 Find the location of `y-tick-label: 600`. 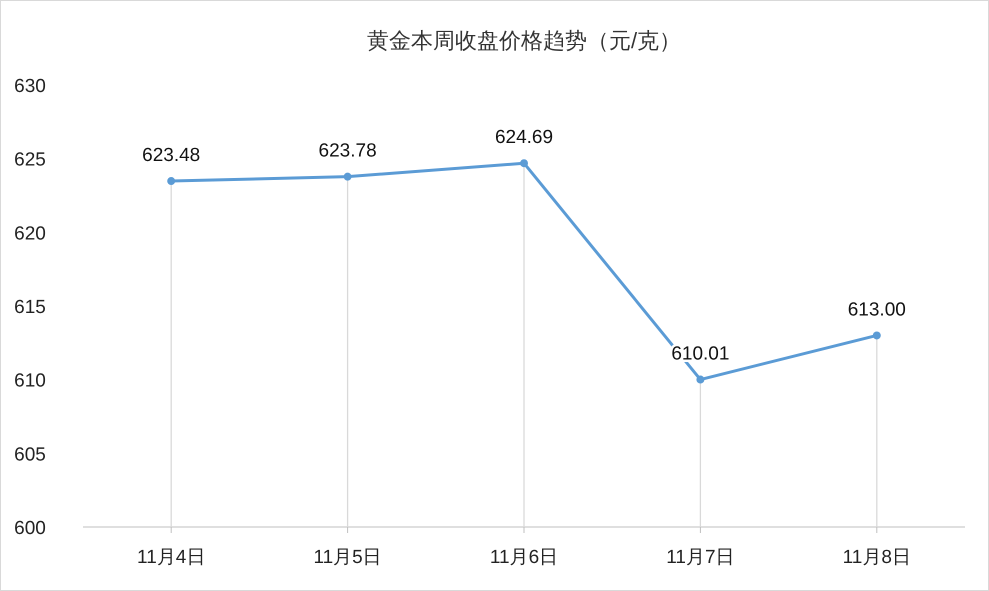

y-tick-label: 600 is located at coordinates (30, 528).